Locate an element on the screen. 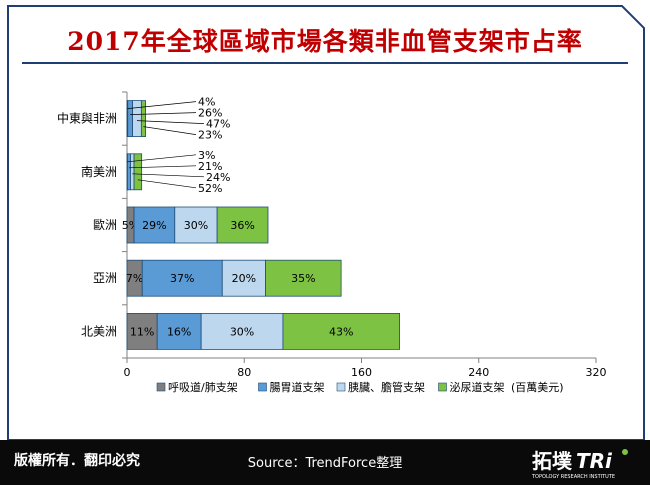 The width and height of the screenshot is (650, 485). topology-logo: 拓墣 TRi TOPOLOGY RESEARCH INSTITUTE is located at coordinates (579, 464).